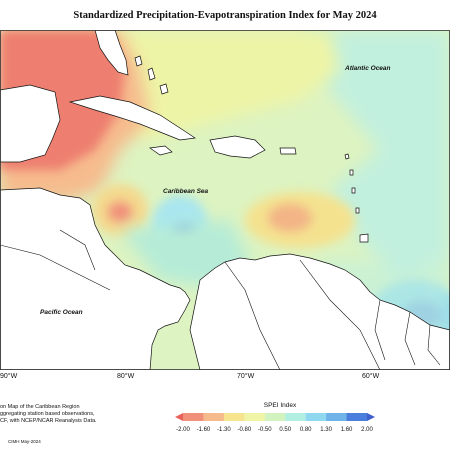 This screenshot has width=450, height=450. Describe the element at coordinates (126, 376) in the screenshot. I see `longitude-label-80w: 80°W` at that location.